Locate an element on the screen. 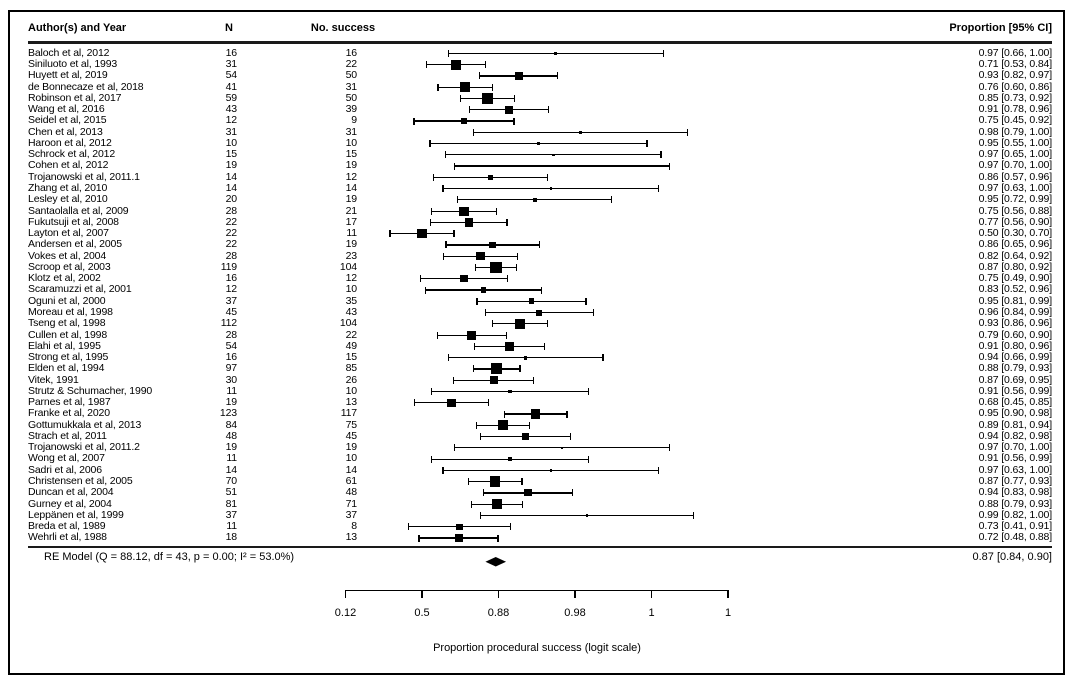  study-author: Breda et al, 1989 is located at coordinates (67, 526).